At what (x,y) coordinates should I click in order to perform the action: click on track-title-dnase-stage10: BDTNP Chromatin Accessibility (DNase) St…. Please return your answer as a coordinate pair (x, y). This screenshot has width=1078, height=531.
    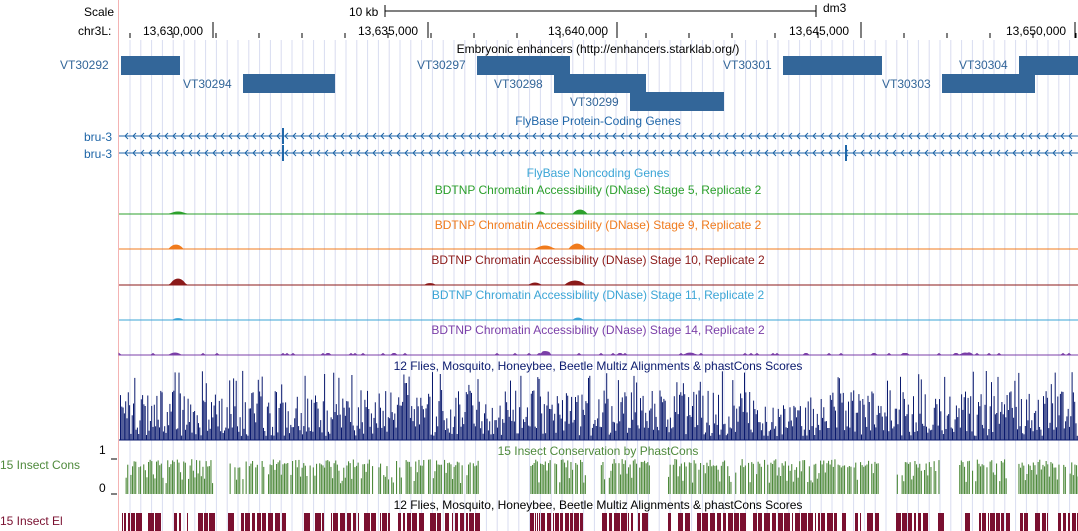
    Looking at the image, I should click on (598, 260).